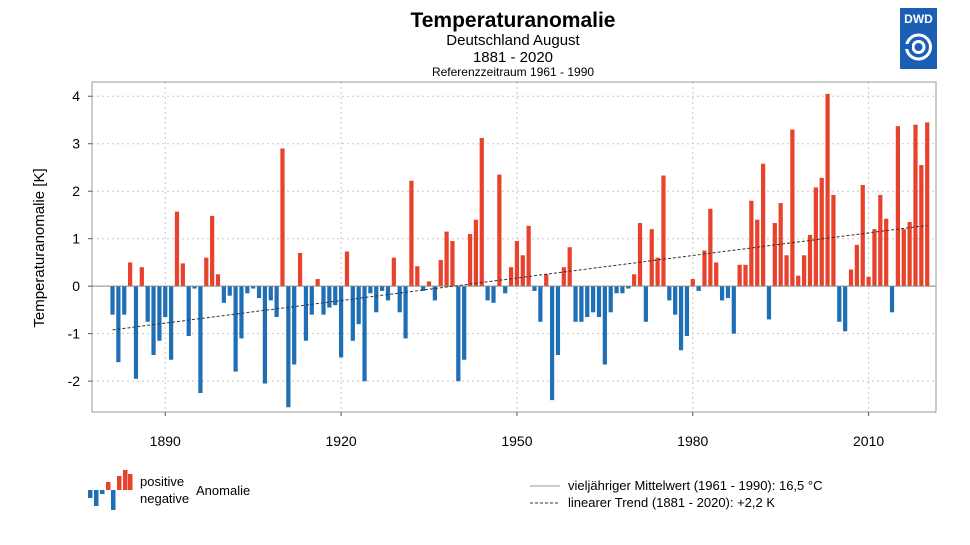  I want to click on bar-2014, so click(892, 299).